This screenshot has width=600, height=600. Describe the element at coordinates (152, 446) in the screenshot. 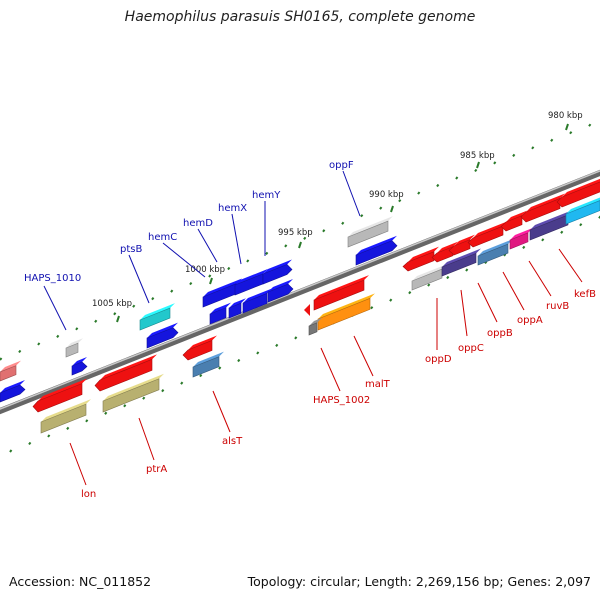

I see `label-ptrA: ptrA` at that location.